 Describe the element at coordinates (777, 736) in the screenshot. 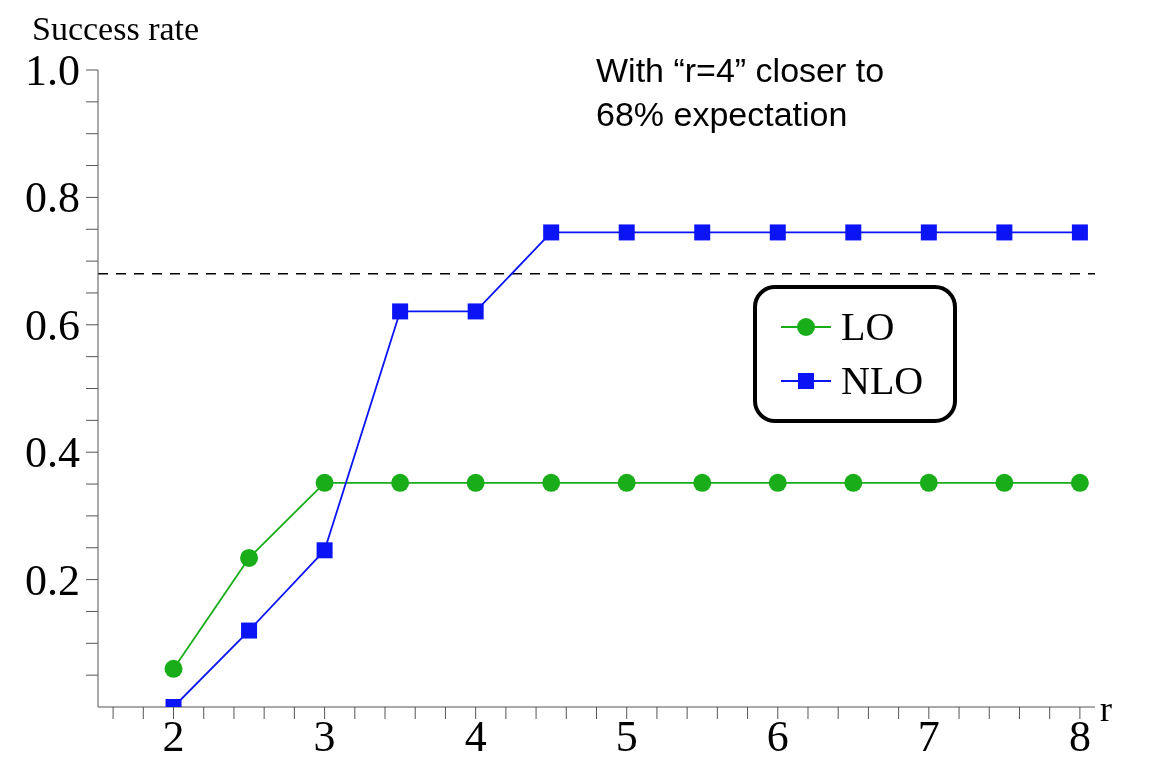

I see `x-tick-label: 6` at that location.